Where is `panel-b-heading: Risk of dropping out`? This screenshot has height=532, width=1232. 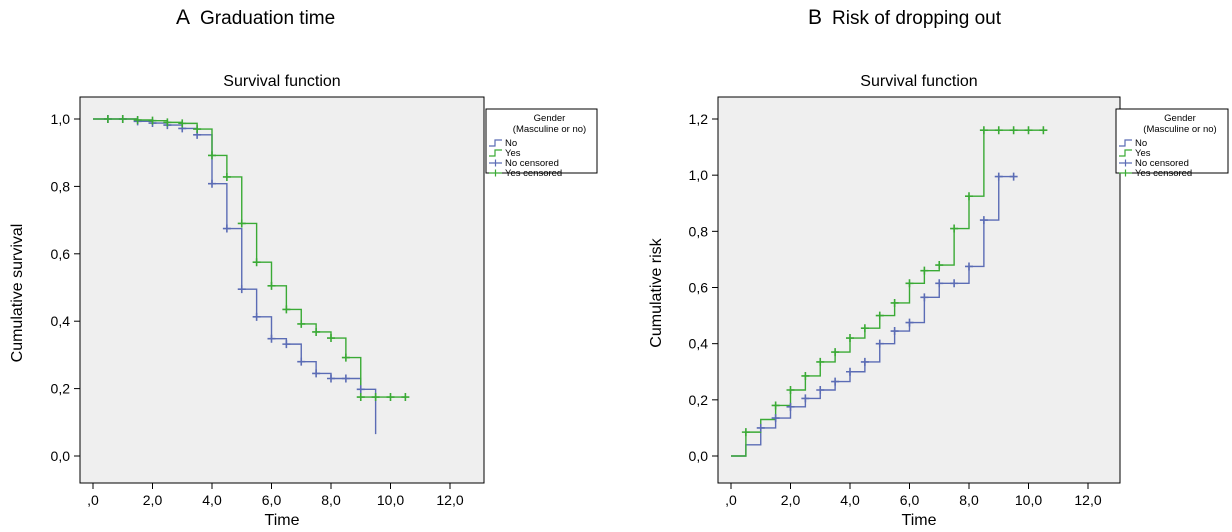 panel-b-heading: Risk of dropping out is located at coordinates (917, 18).